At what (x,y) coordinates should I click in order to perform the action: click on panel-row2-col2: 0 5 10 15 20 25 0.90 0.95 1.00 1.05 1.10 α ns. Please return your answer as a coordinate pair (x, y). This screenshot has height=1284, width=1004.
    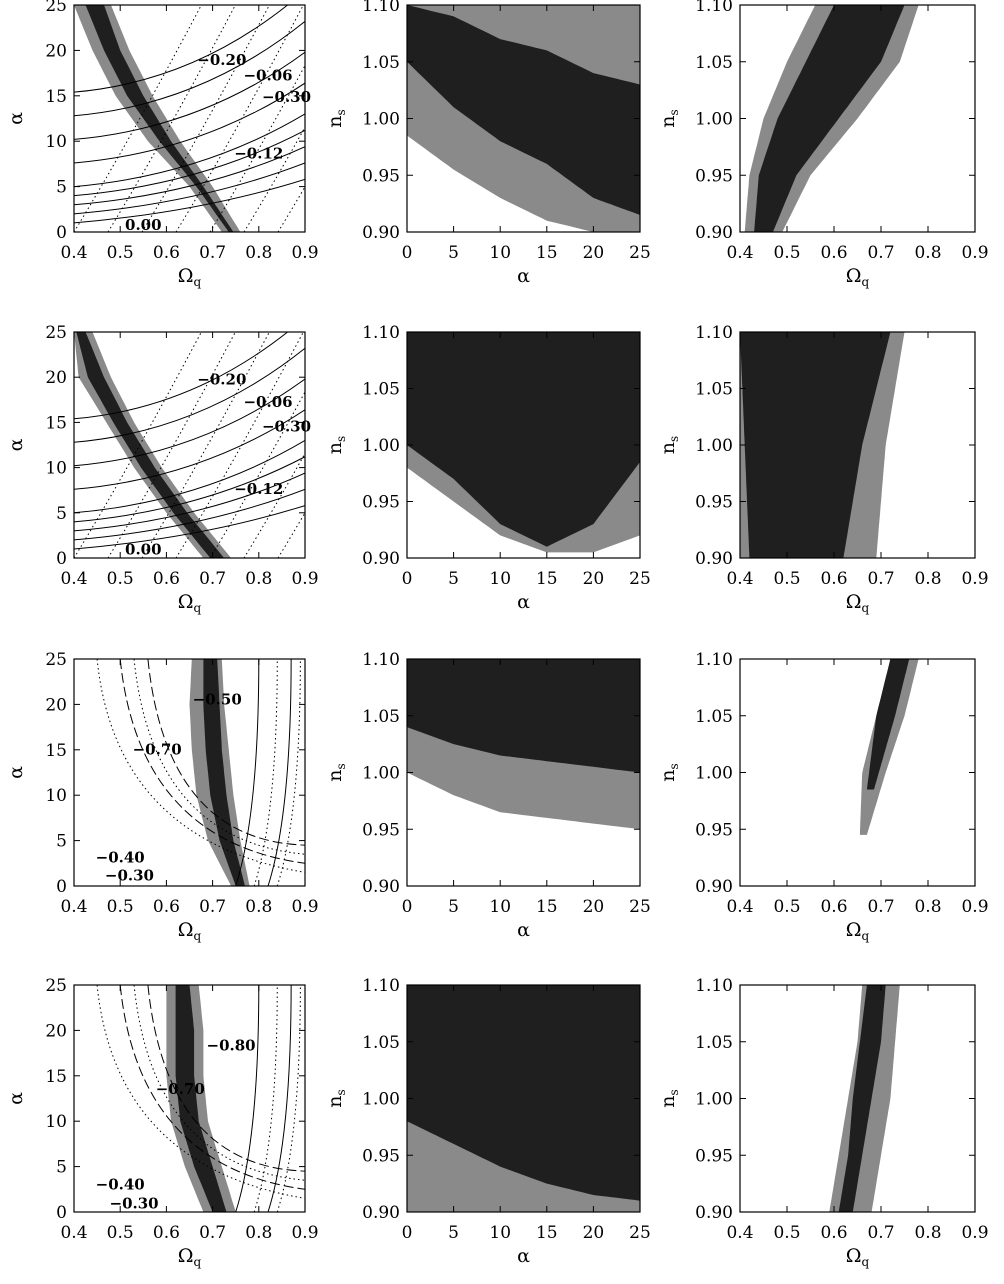
    Looking at the image, I should click on (487, 468).